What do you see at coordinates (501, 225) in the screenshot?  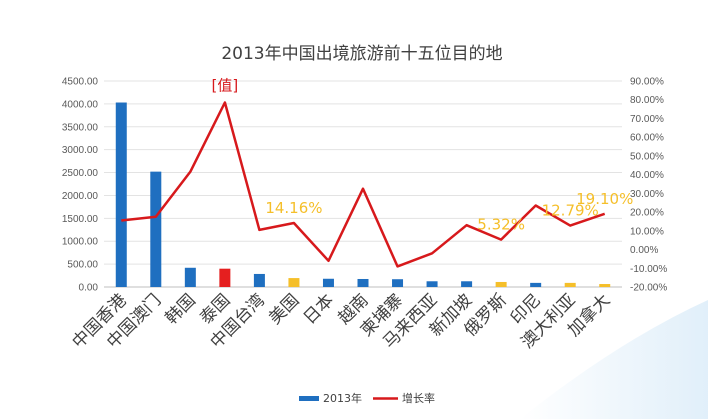 I see `data-label: 5.32%` at bounding box center [501, 225].